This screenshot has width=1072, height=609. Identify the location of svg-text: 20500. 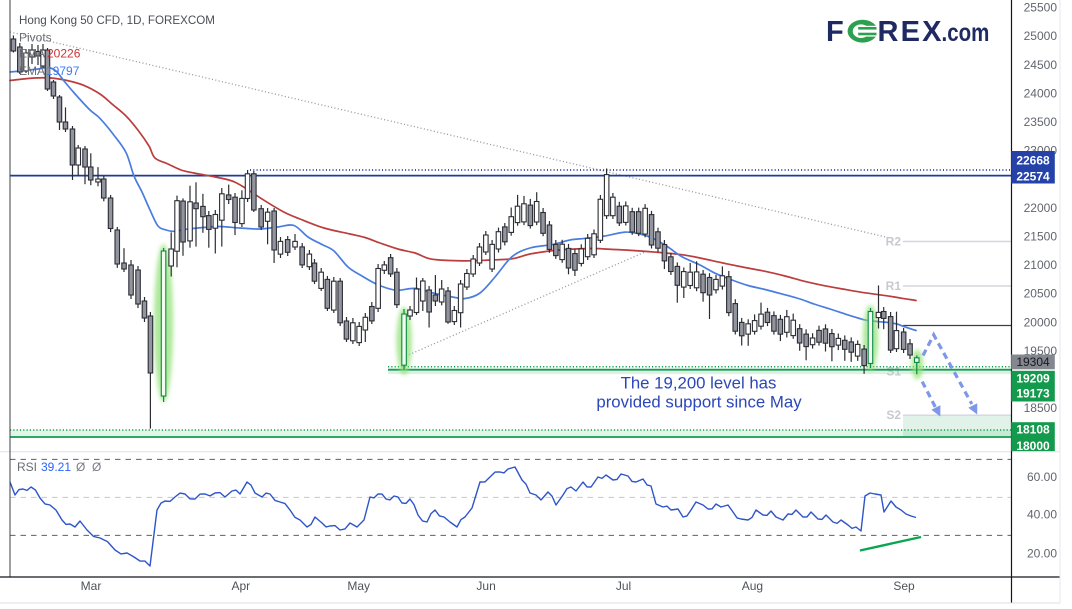
(1041, 294).